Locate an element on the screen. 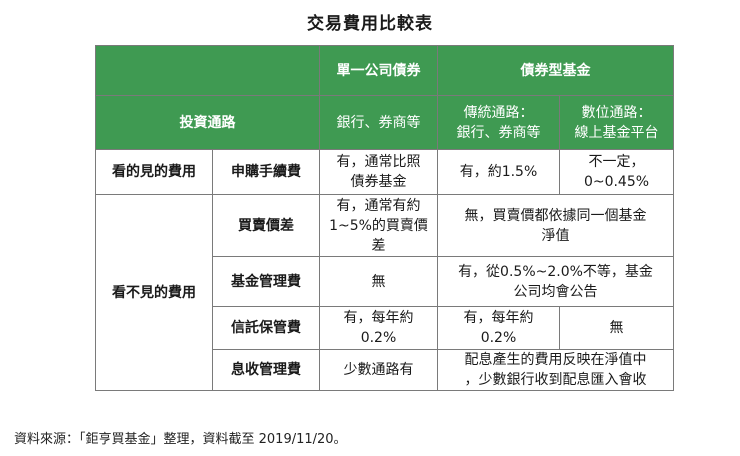 Image resolution: width=740 pixels, height=456 pixels. header-bond-fund: 債券型基金 is located at coordinates (555, 70).